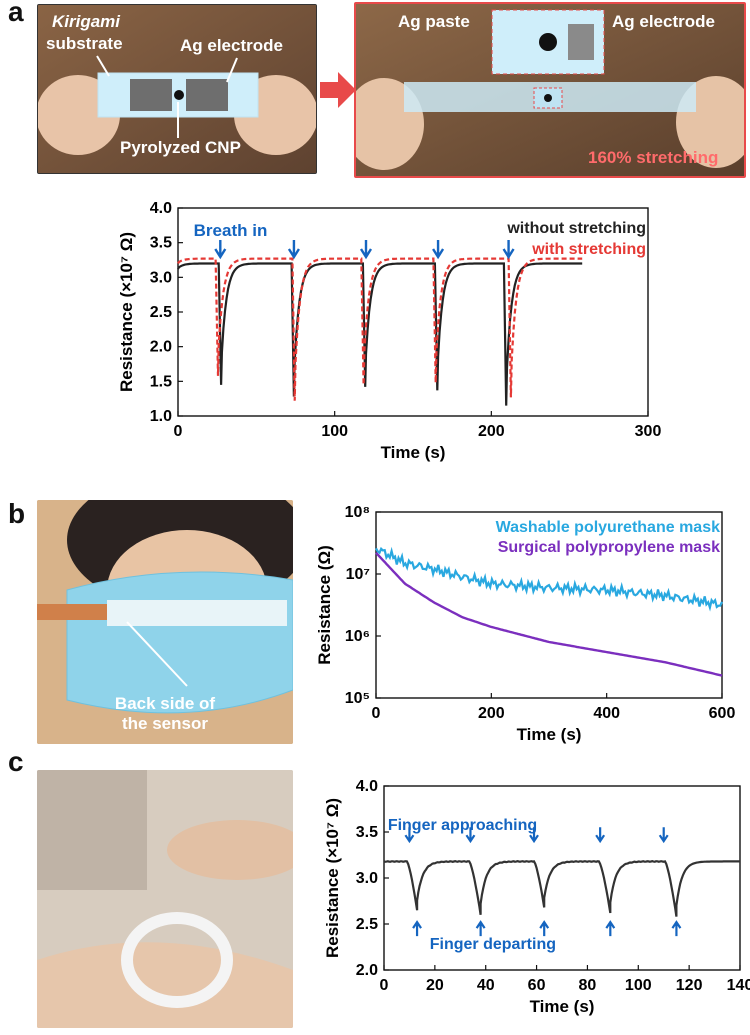 This screenshot has width=750, height=1035. Describe the element at coordinates (357, 636) in the screenshot. I see `y-tick-label: 10⁶` at that location.